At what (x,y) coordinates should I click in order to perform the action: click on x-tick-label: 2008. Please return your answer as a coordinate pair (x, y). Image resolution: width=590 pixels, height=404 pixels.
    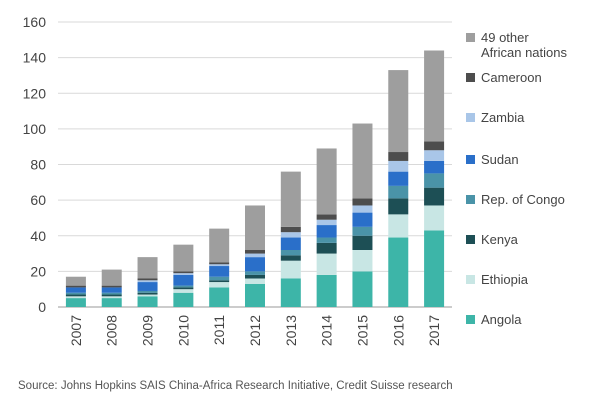
    Looking at the image, I should click on (112, 330).